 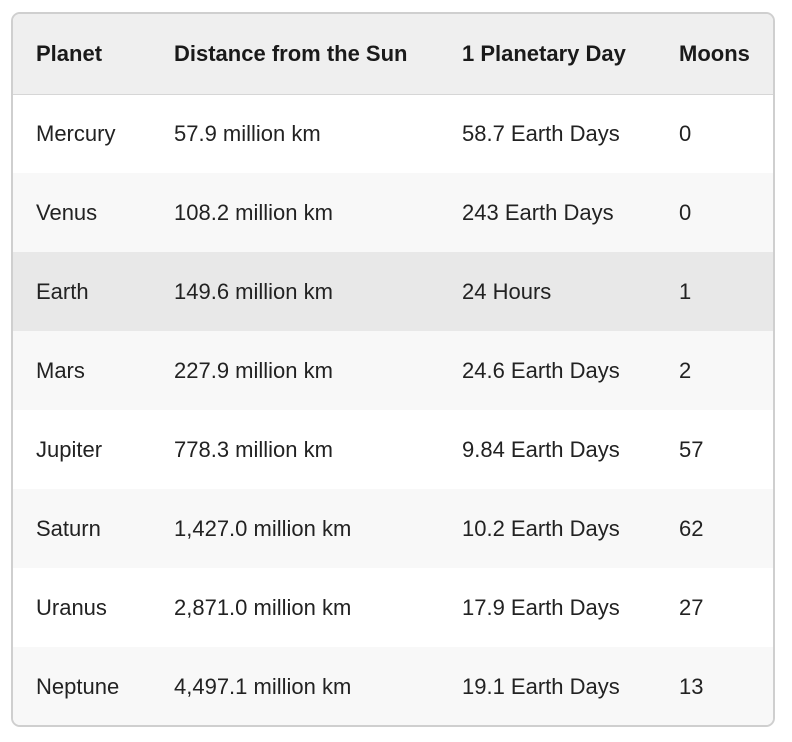 What do you see at coordinates (685, 370) in the screenshot?
I see `cell-moons: 2` at bounding box center [685, 370].